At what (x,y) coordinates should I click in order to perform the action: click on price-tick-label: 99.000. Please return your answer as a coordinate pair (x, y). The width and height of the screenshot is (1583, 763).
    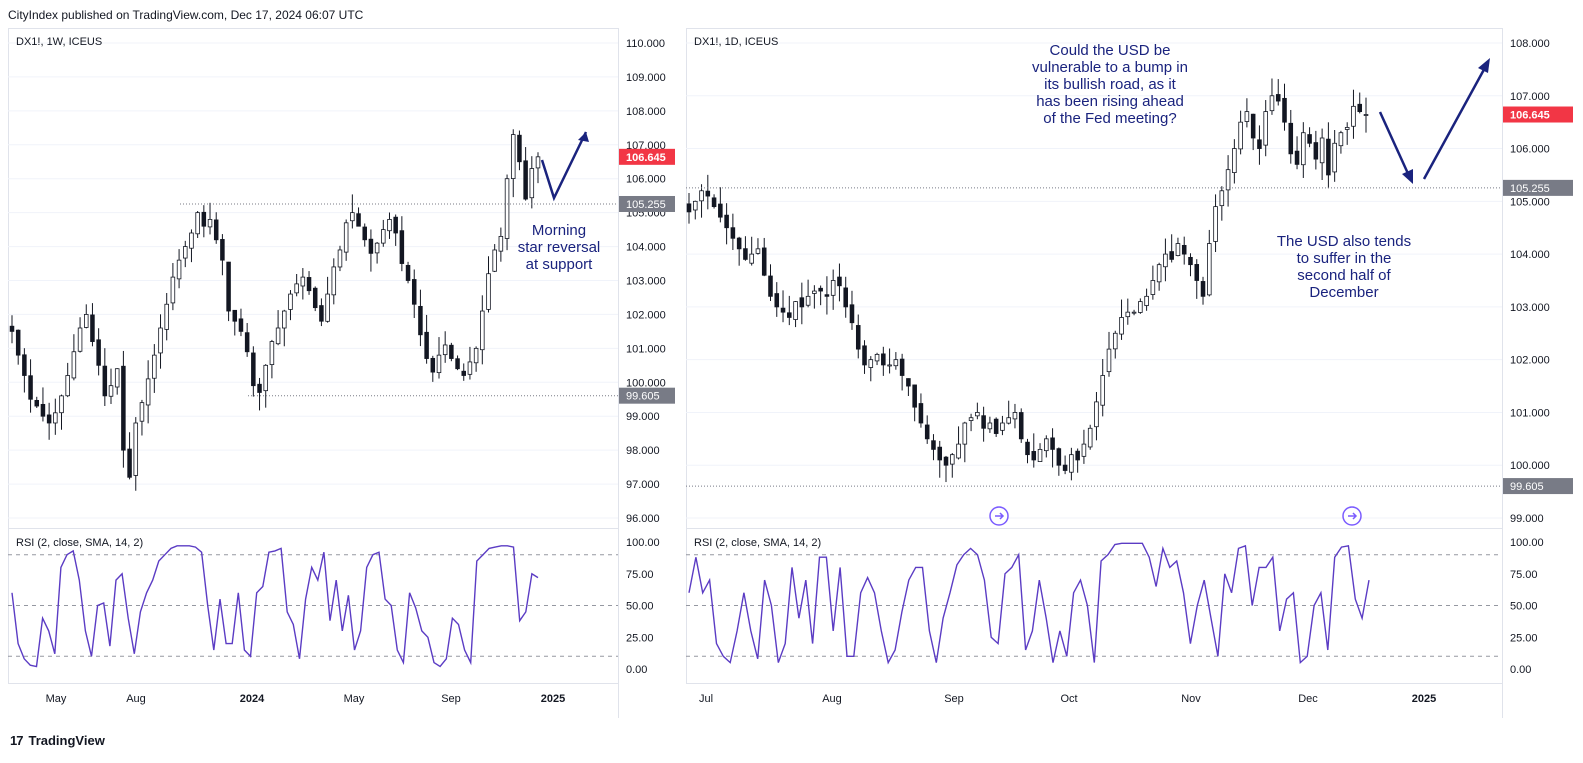
    Looking at the image, I should click on (643, 417).